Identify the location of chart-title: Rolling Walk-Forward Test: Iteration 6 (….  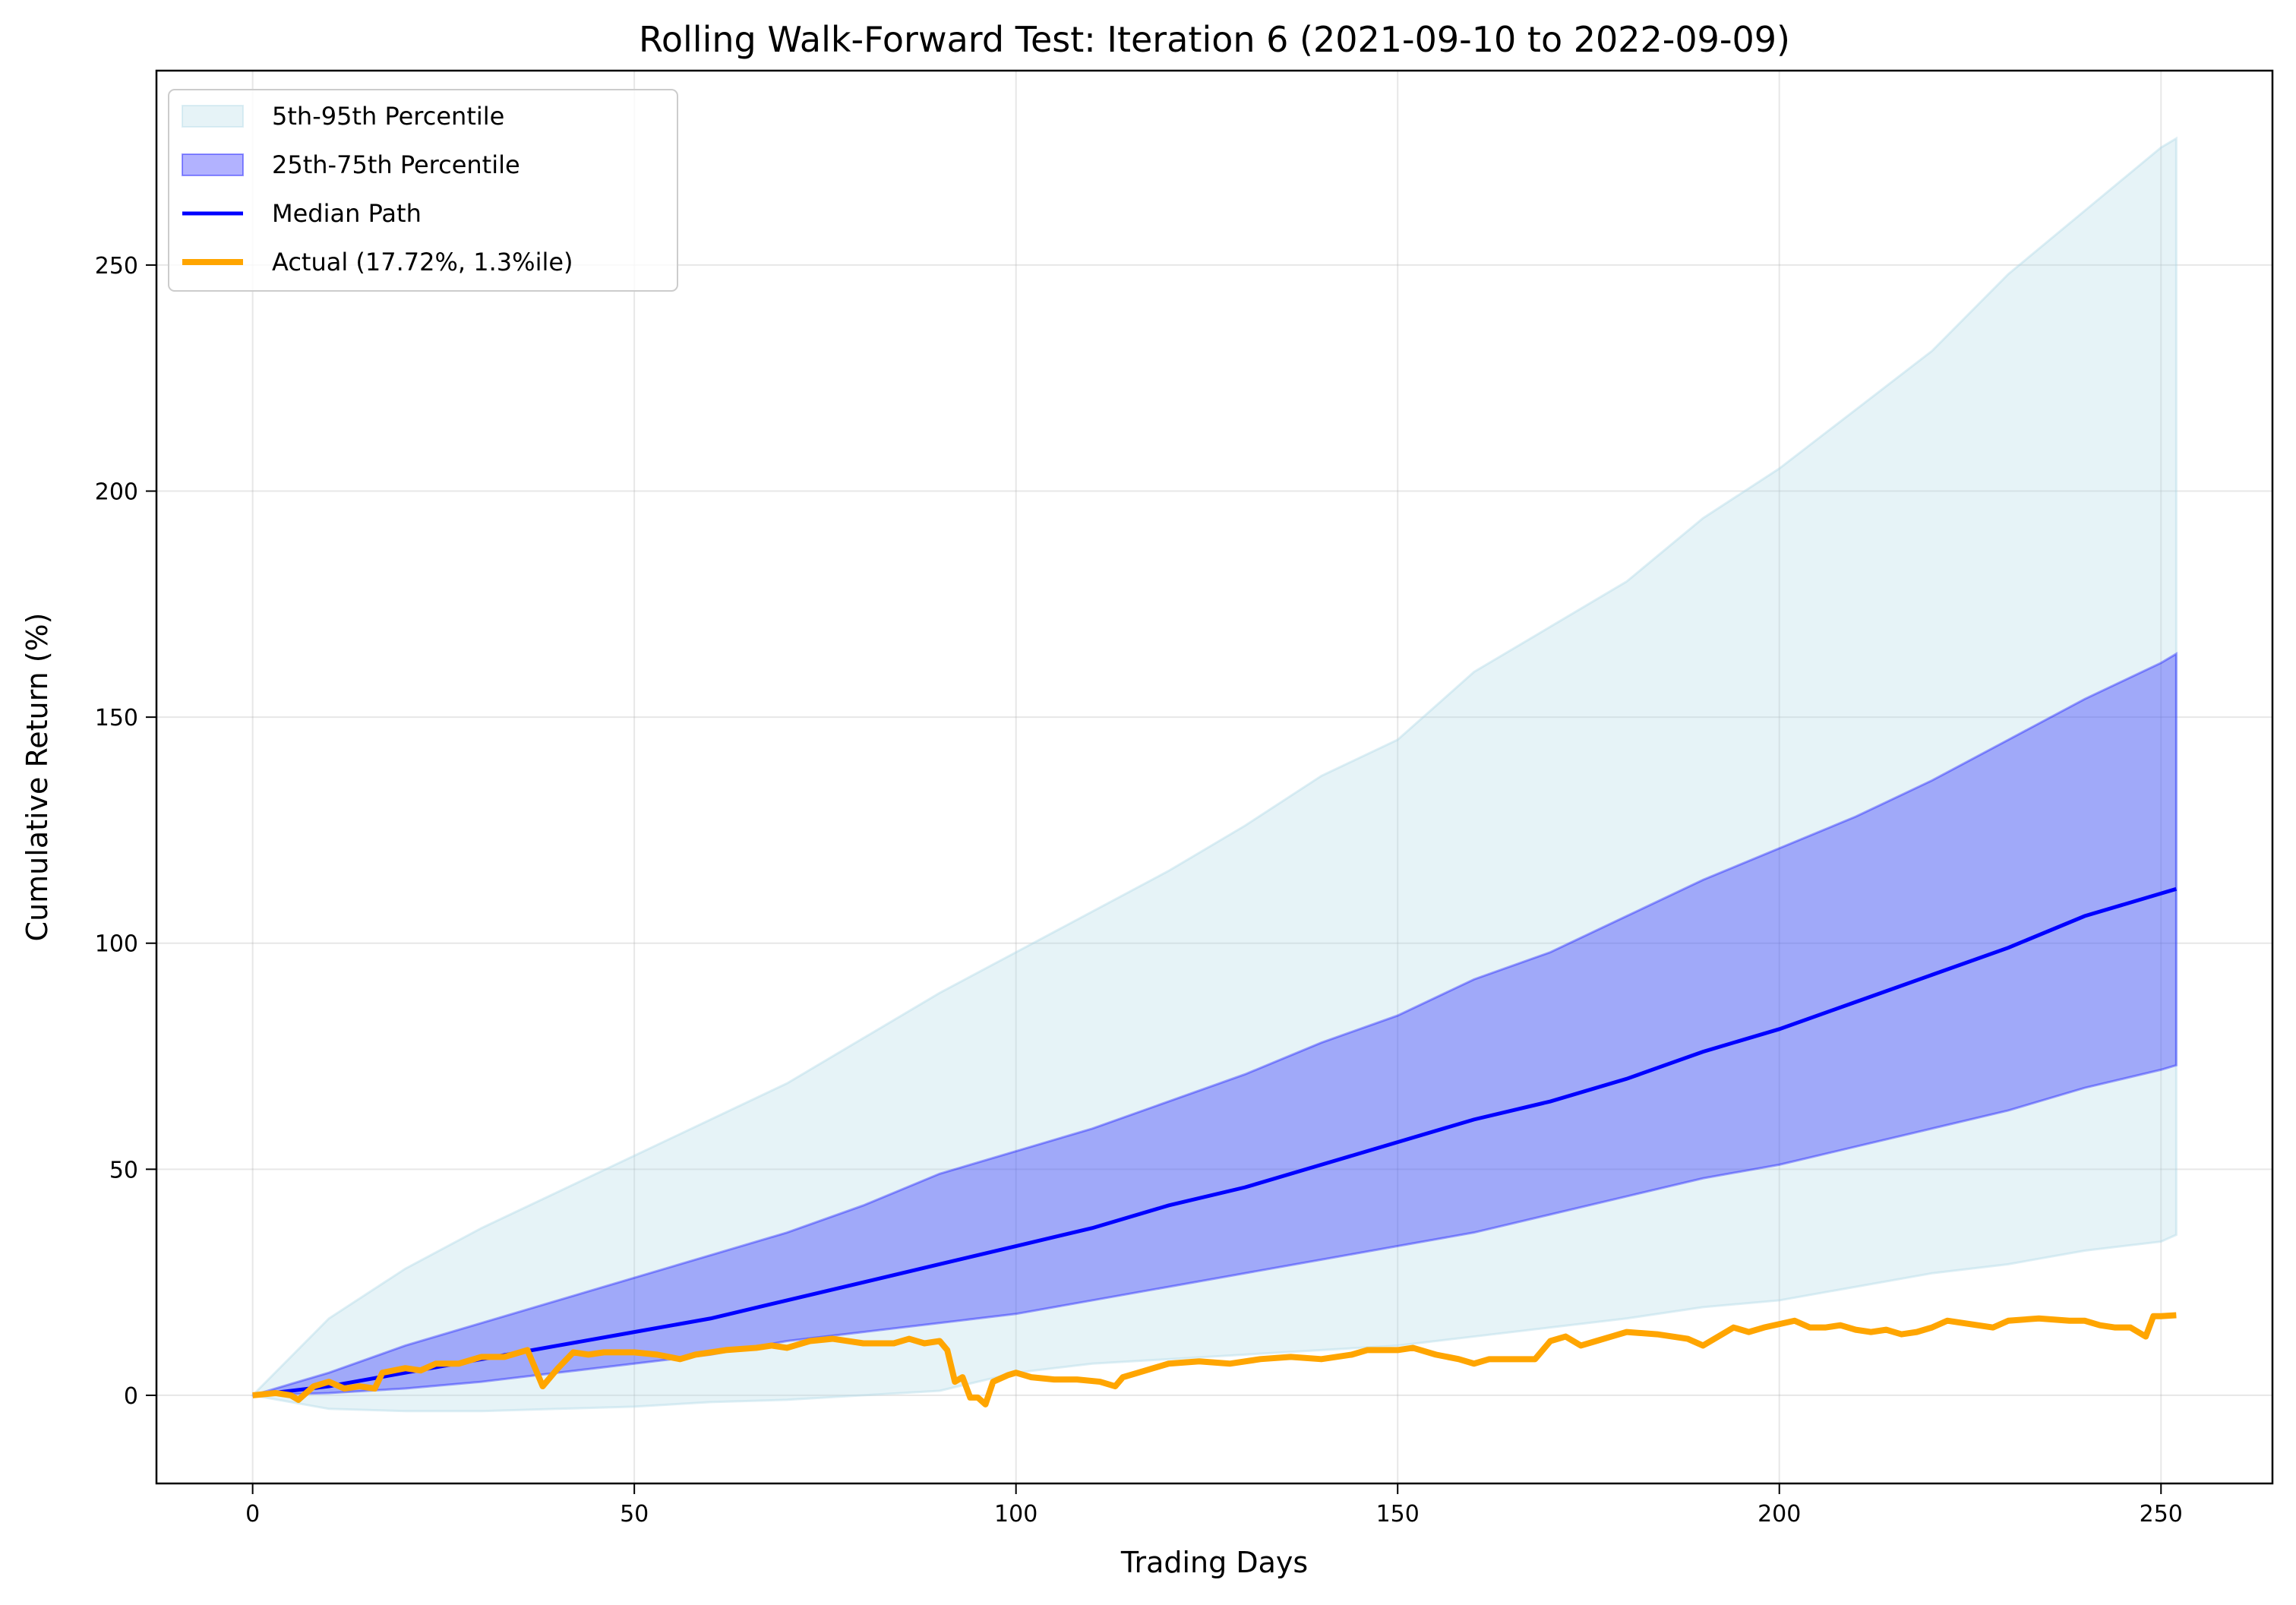
(1214, 39).